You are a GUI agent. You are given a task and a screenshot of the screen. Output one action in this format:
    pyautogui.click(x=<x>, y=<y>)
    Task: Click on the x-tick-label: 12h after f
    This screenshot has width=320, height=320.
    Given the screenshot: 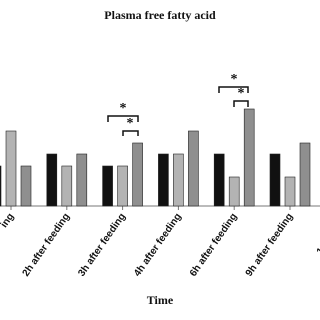 What is the action you would take?
    pyautogui.click(x=317, y=234)
    